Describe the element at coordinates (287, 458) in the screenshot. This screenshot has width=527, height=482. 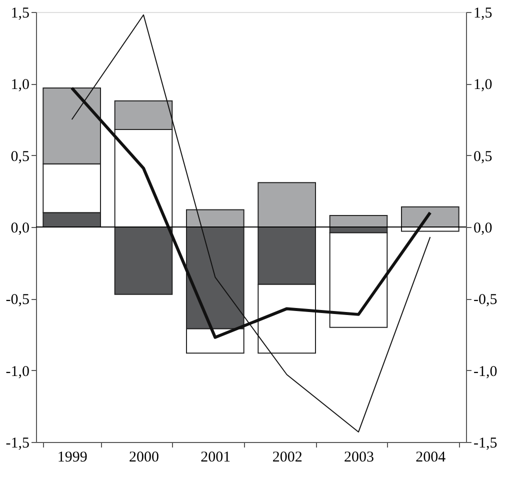
I see `x-tick-label: 2002` at that location.